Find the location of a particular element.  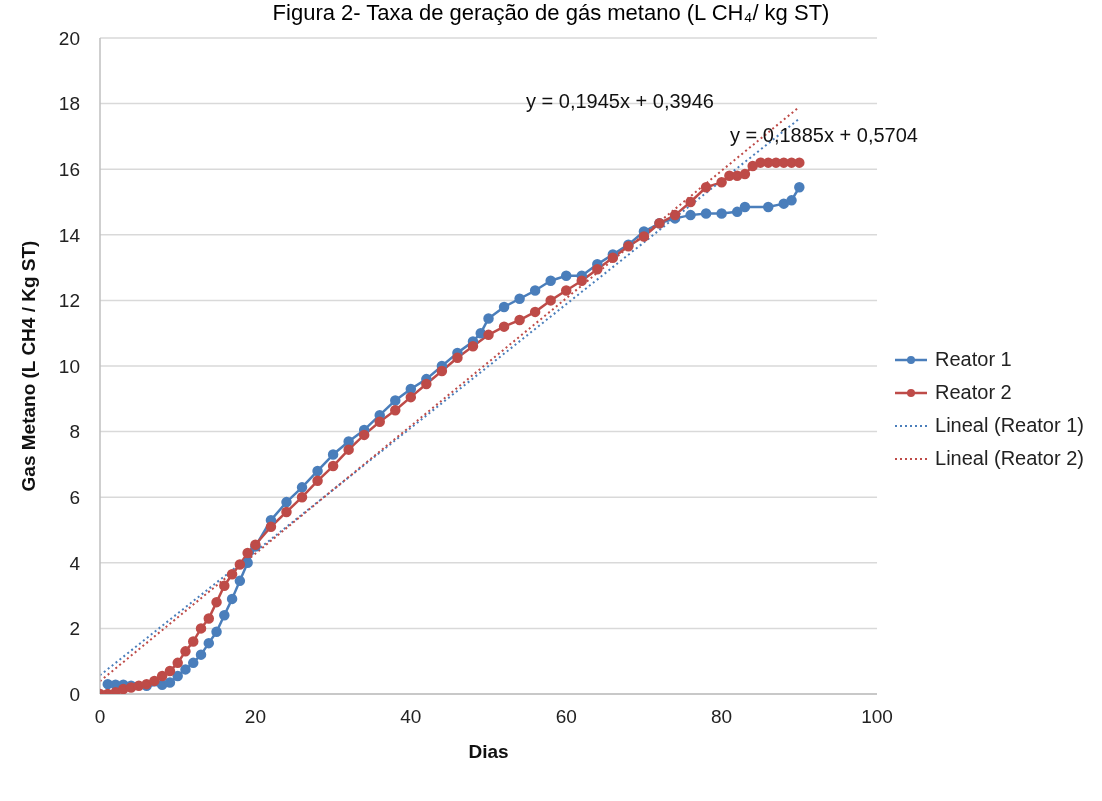

y-axis-title: Gas Metano (L CH4 / Kg ST) is located at coordinates (28, 366).